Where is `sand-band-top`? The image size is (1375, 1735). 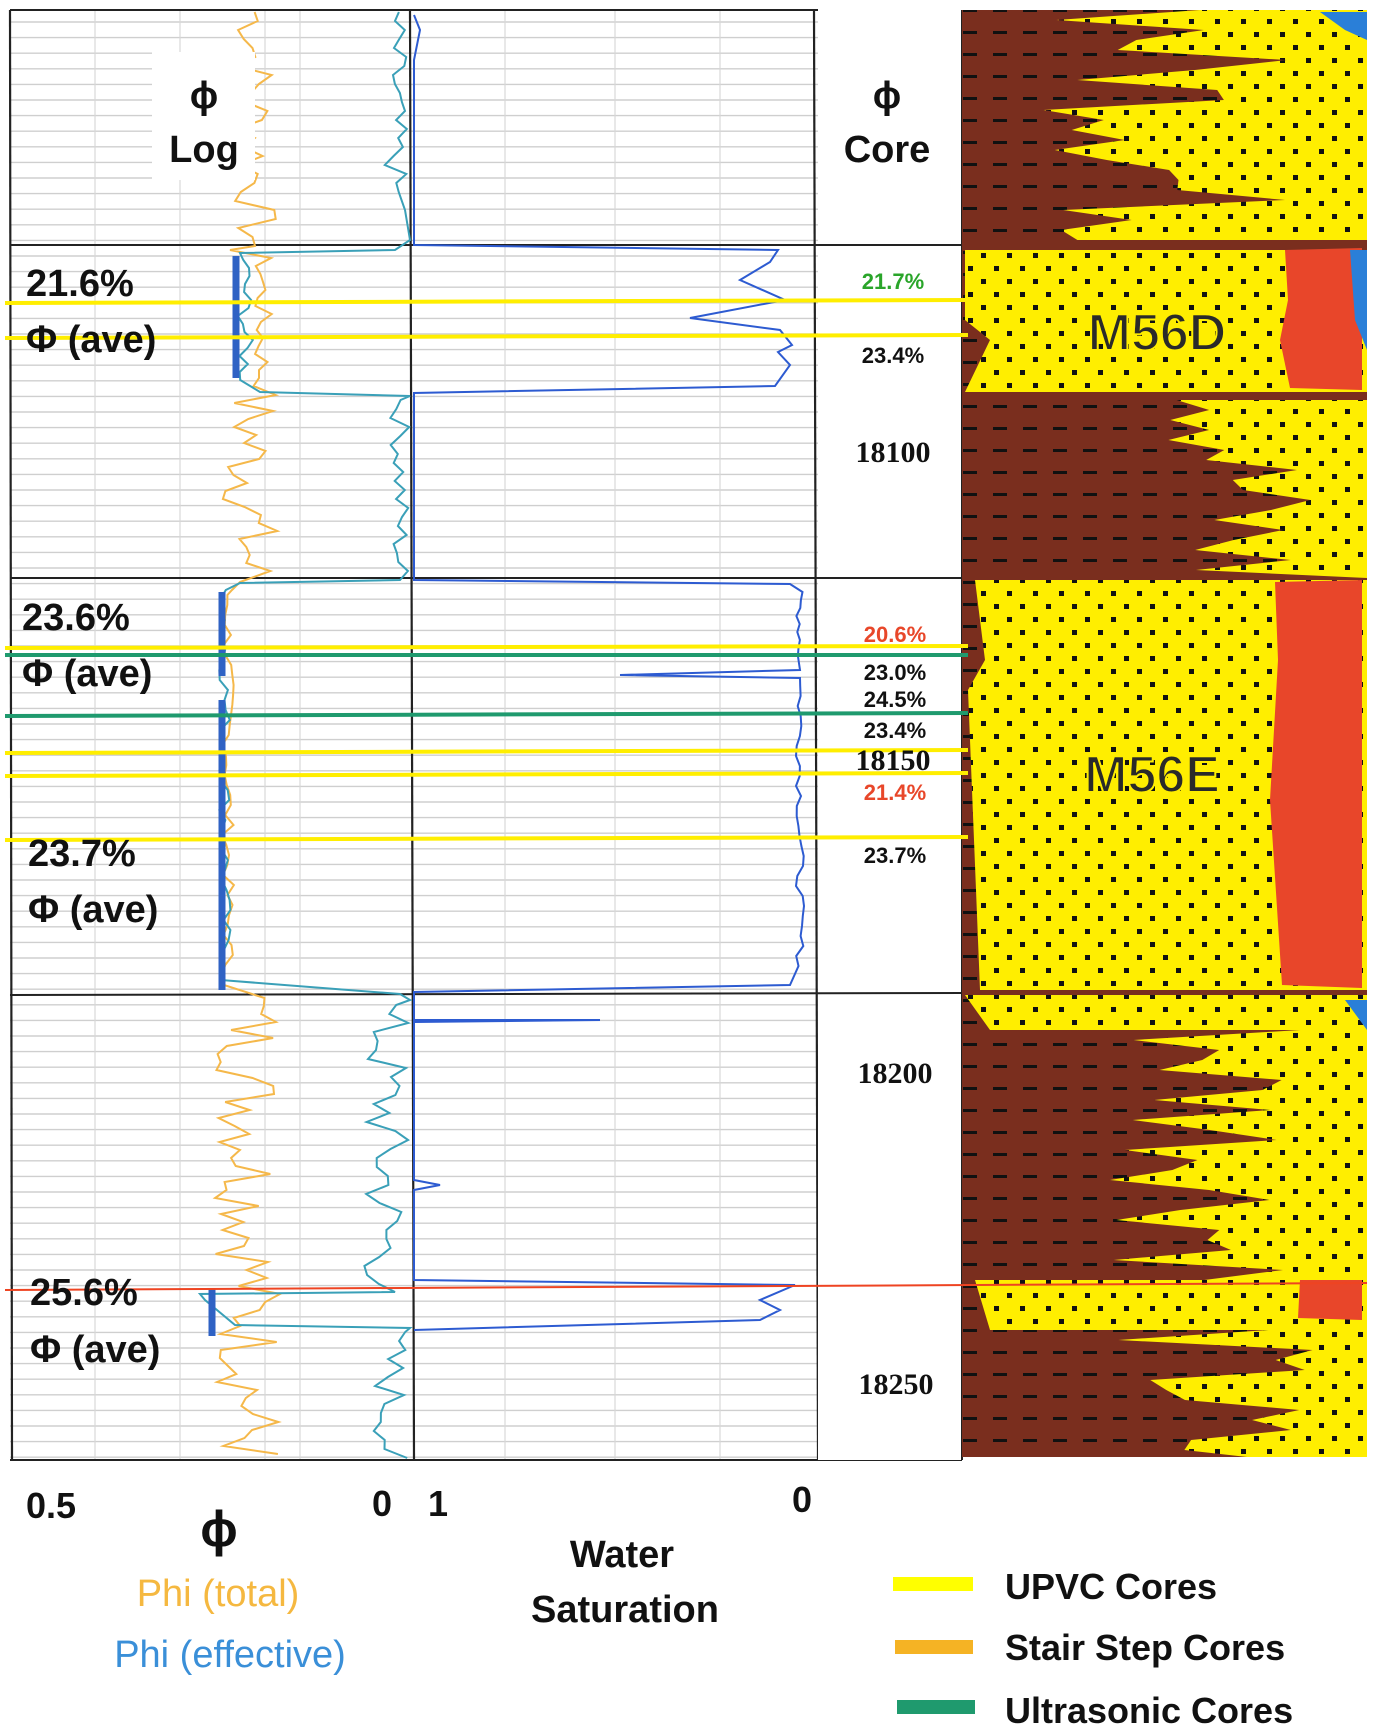 sand-band-top is located at coordinates (1205, 125).